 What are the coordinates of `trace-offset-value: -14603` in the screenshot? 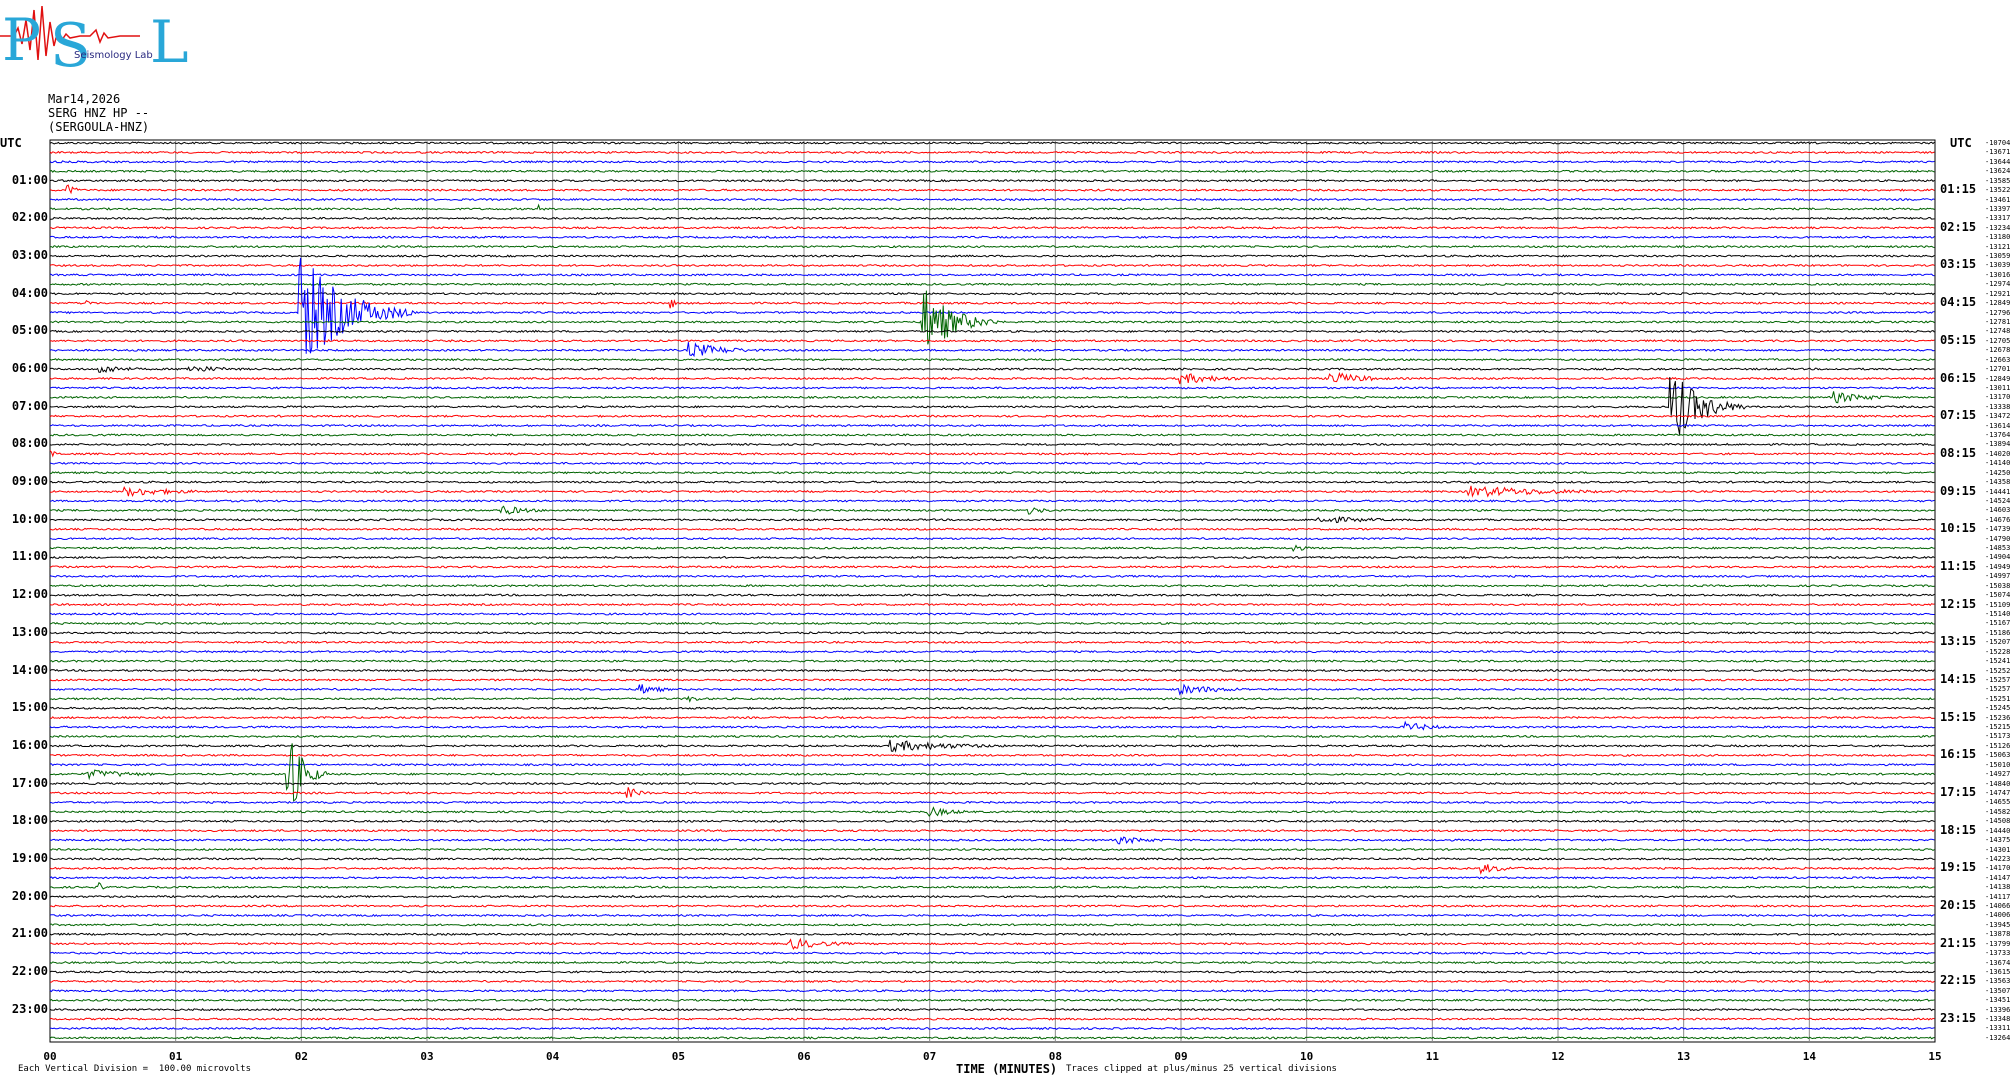 It's located at (1997, 510).